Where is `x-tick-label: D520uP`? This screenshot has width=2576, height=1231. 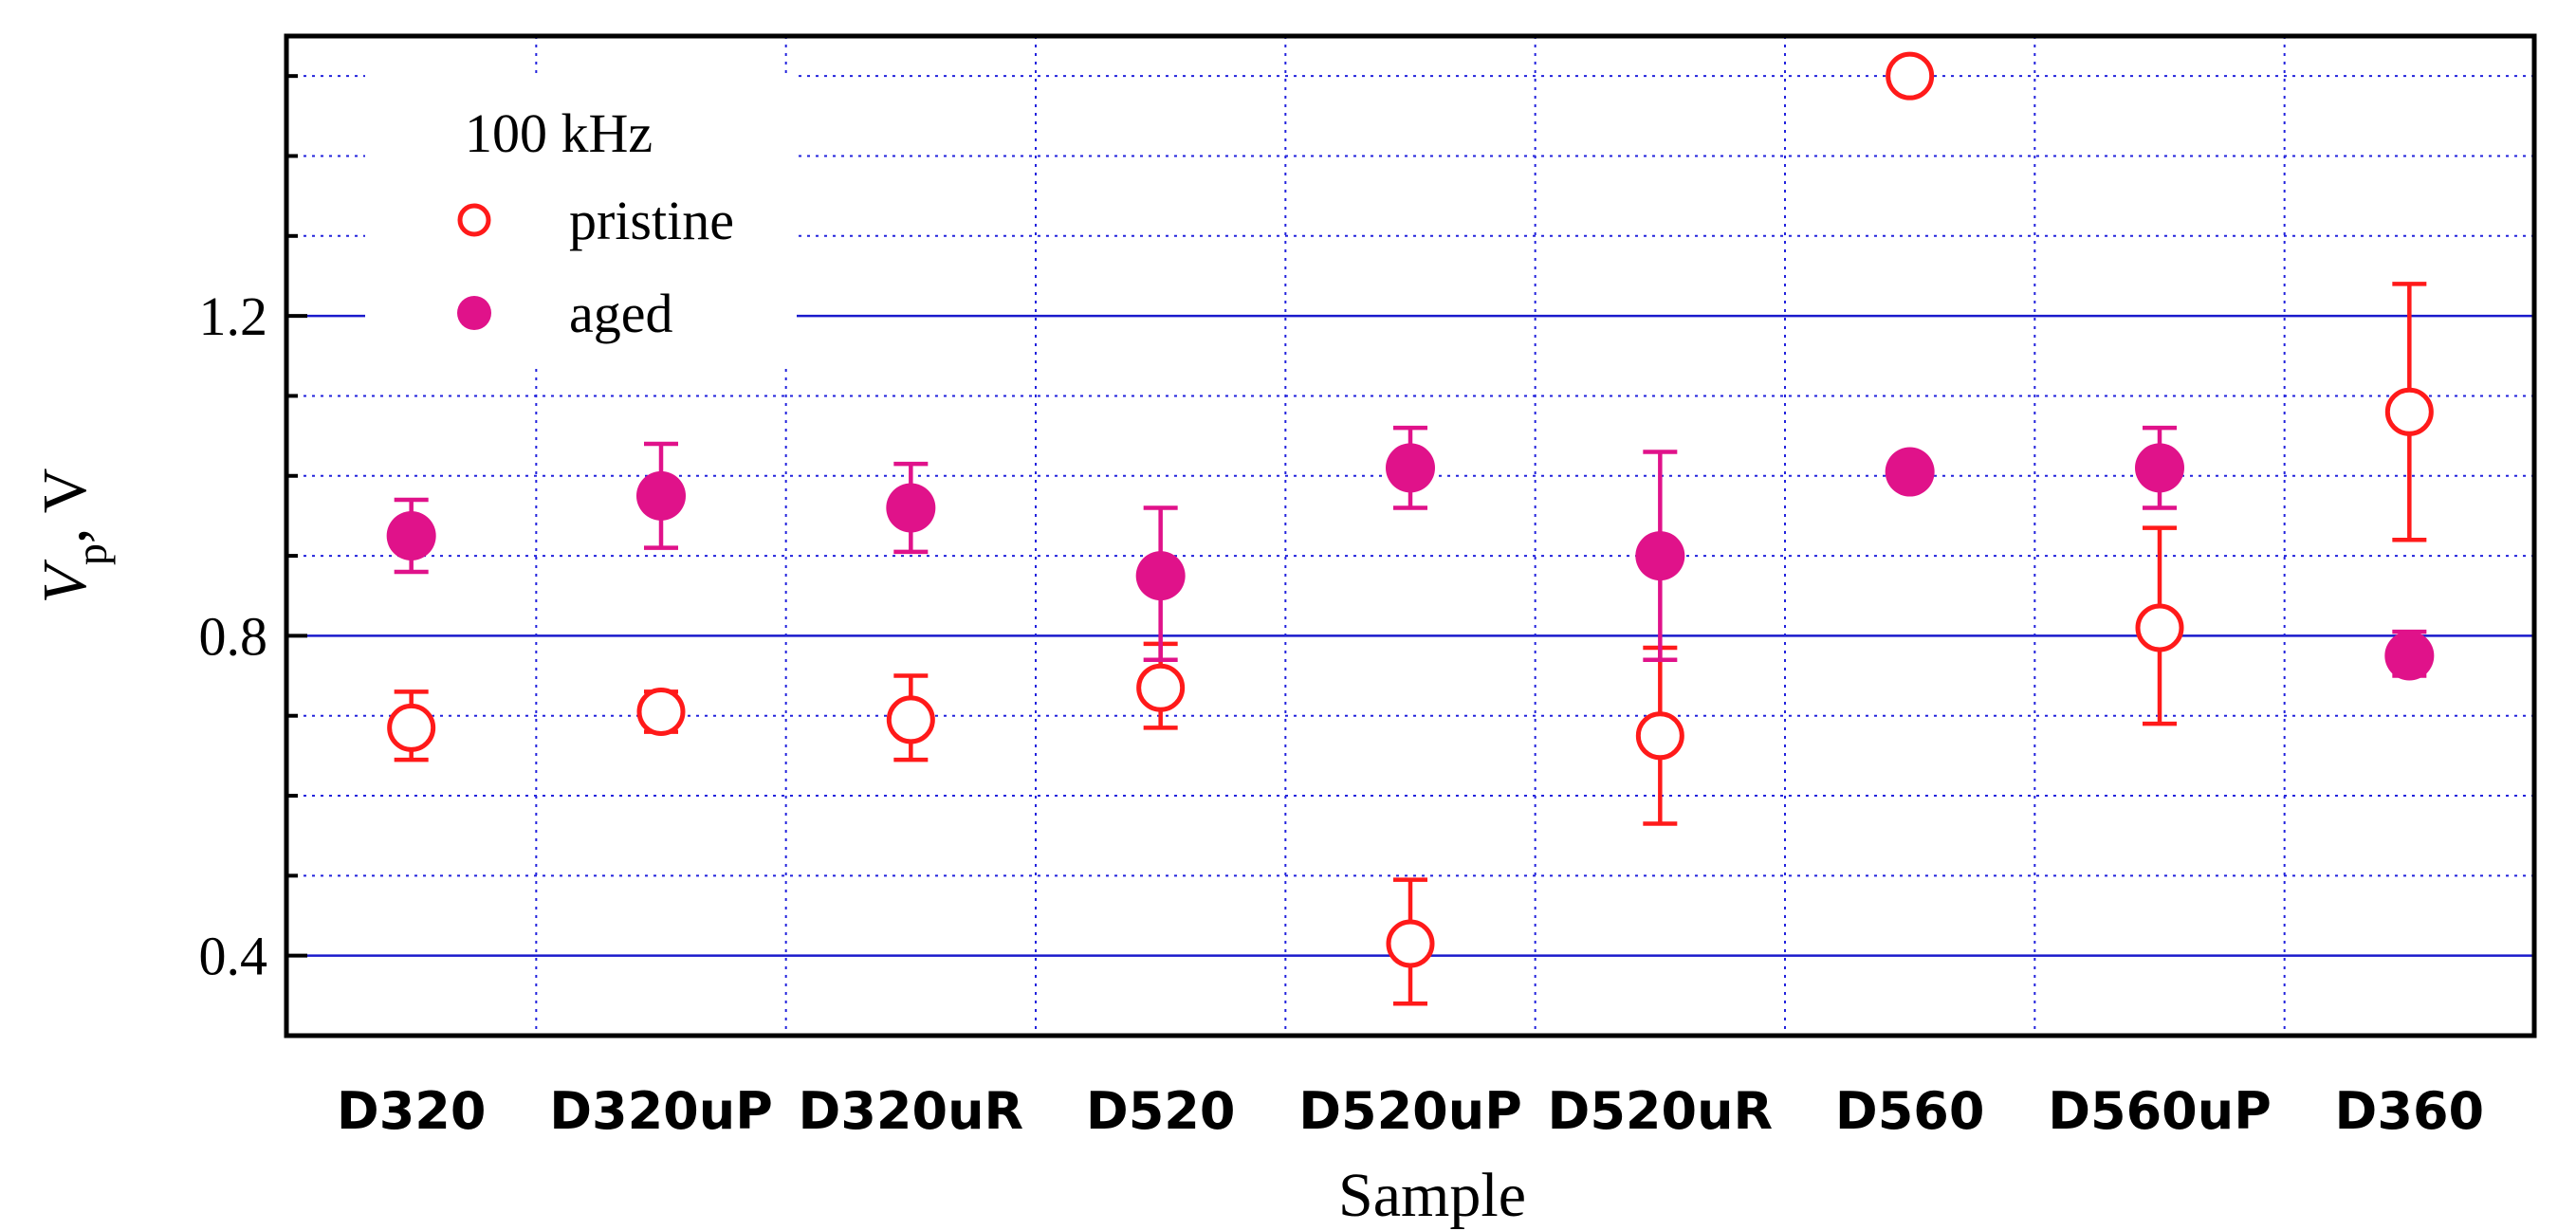
x-tick-label: D520uP is located at coordinates (1410, 1111).